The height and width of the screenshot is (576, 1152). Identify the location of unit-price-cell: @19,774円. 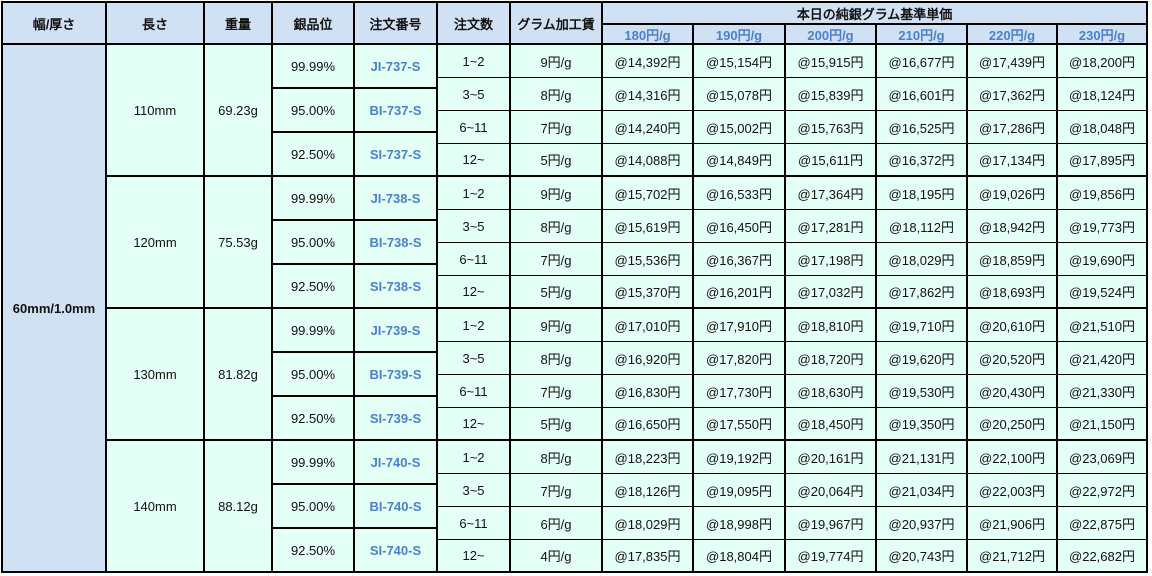
(831, 556).